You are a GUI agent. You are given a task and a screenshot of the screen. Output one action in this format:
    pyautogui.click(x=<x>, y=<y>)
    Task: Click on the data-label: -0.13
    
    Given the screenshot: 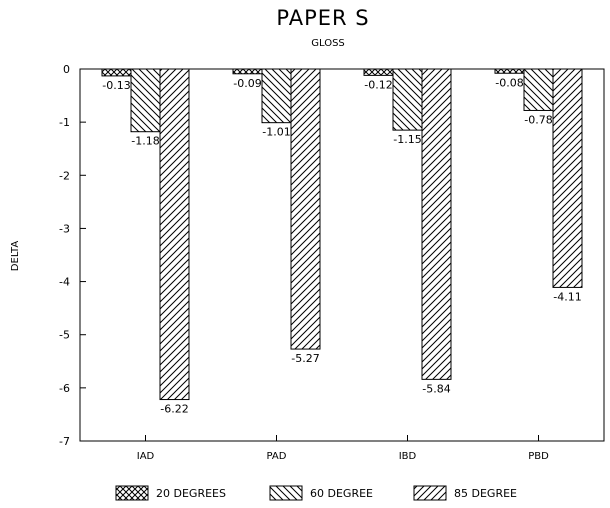 What is the action you would take?
    pyautogui.click(x=116, y=85)
    